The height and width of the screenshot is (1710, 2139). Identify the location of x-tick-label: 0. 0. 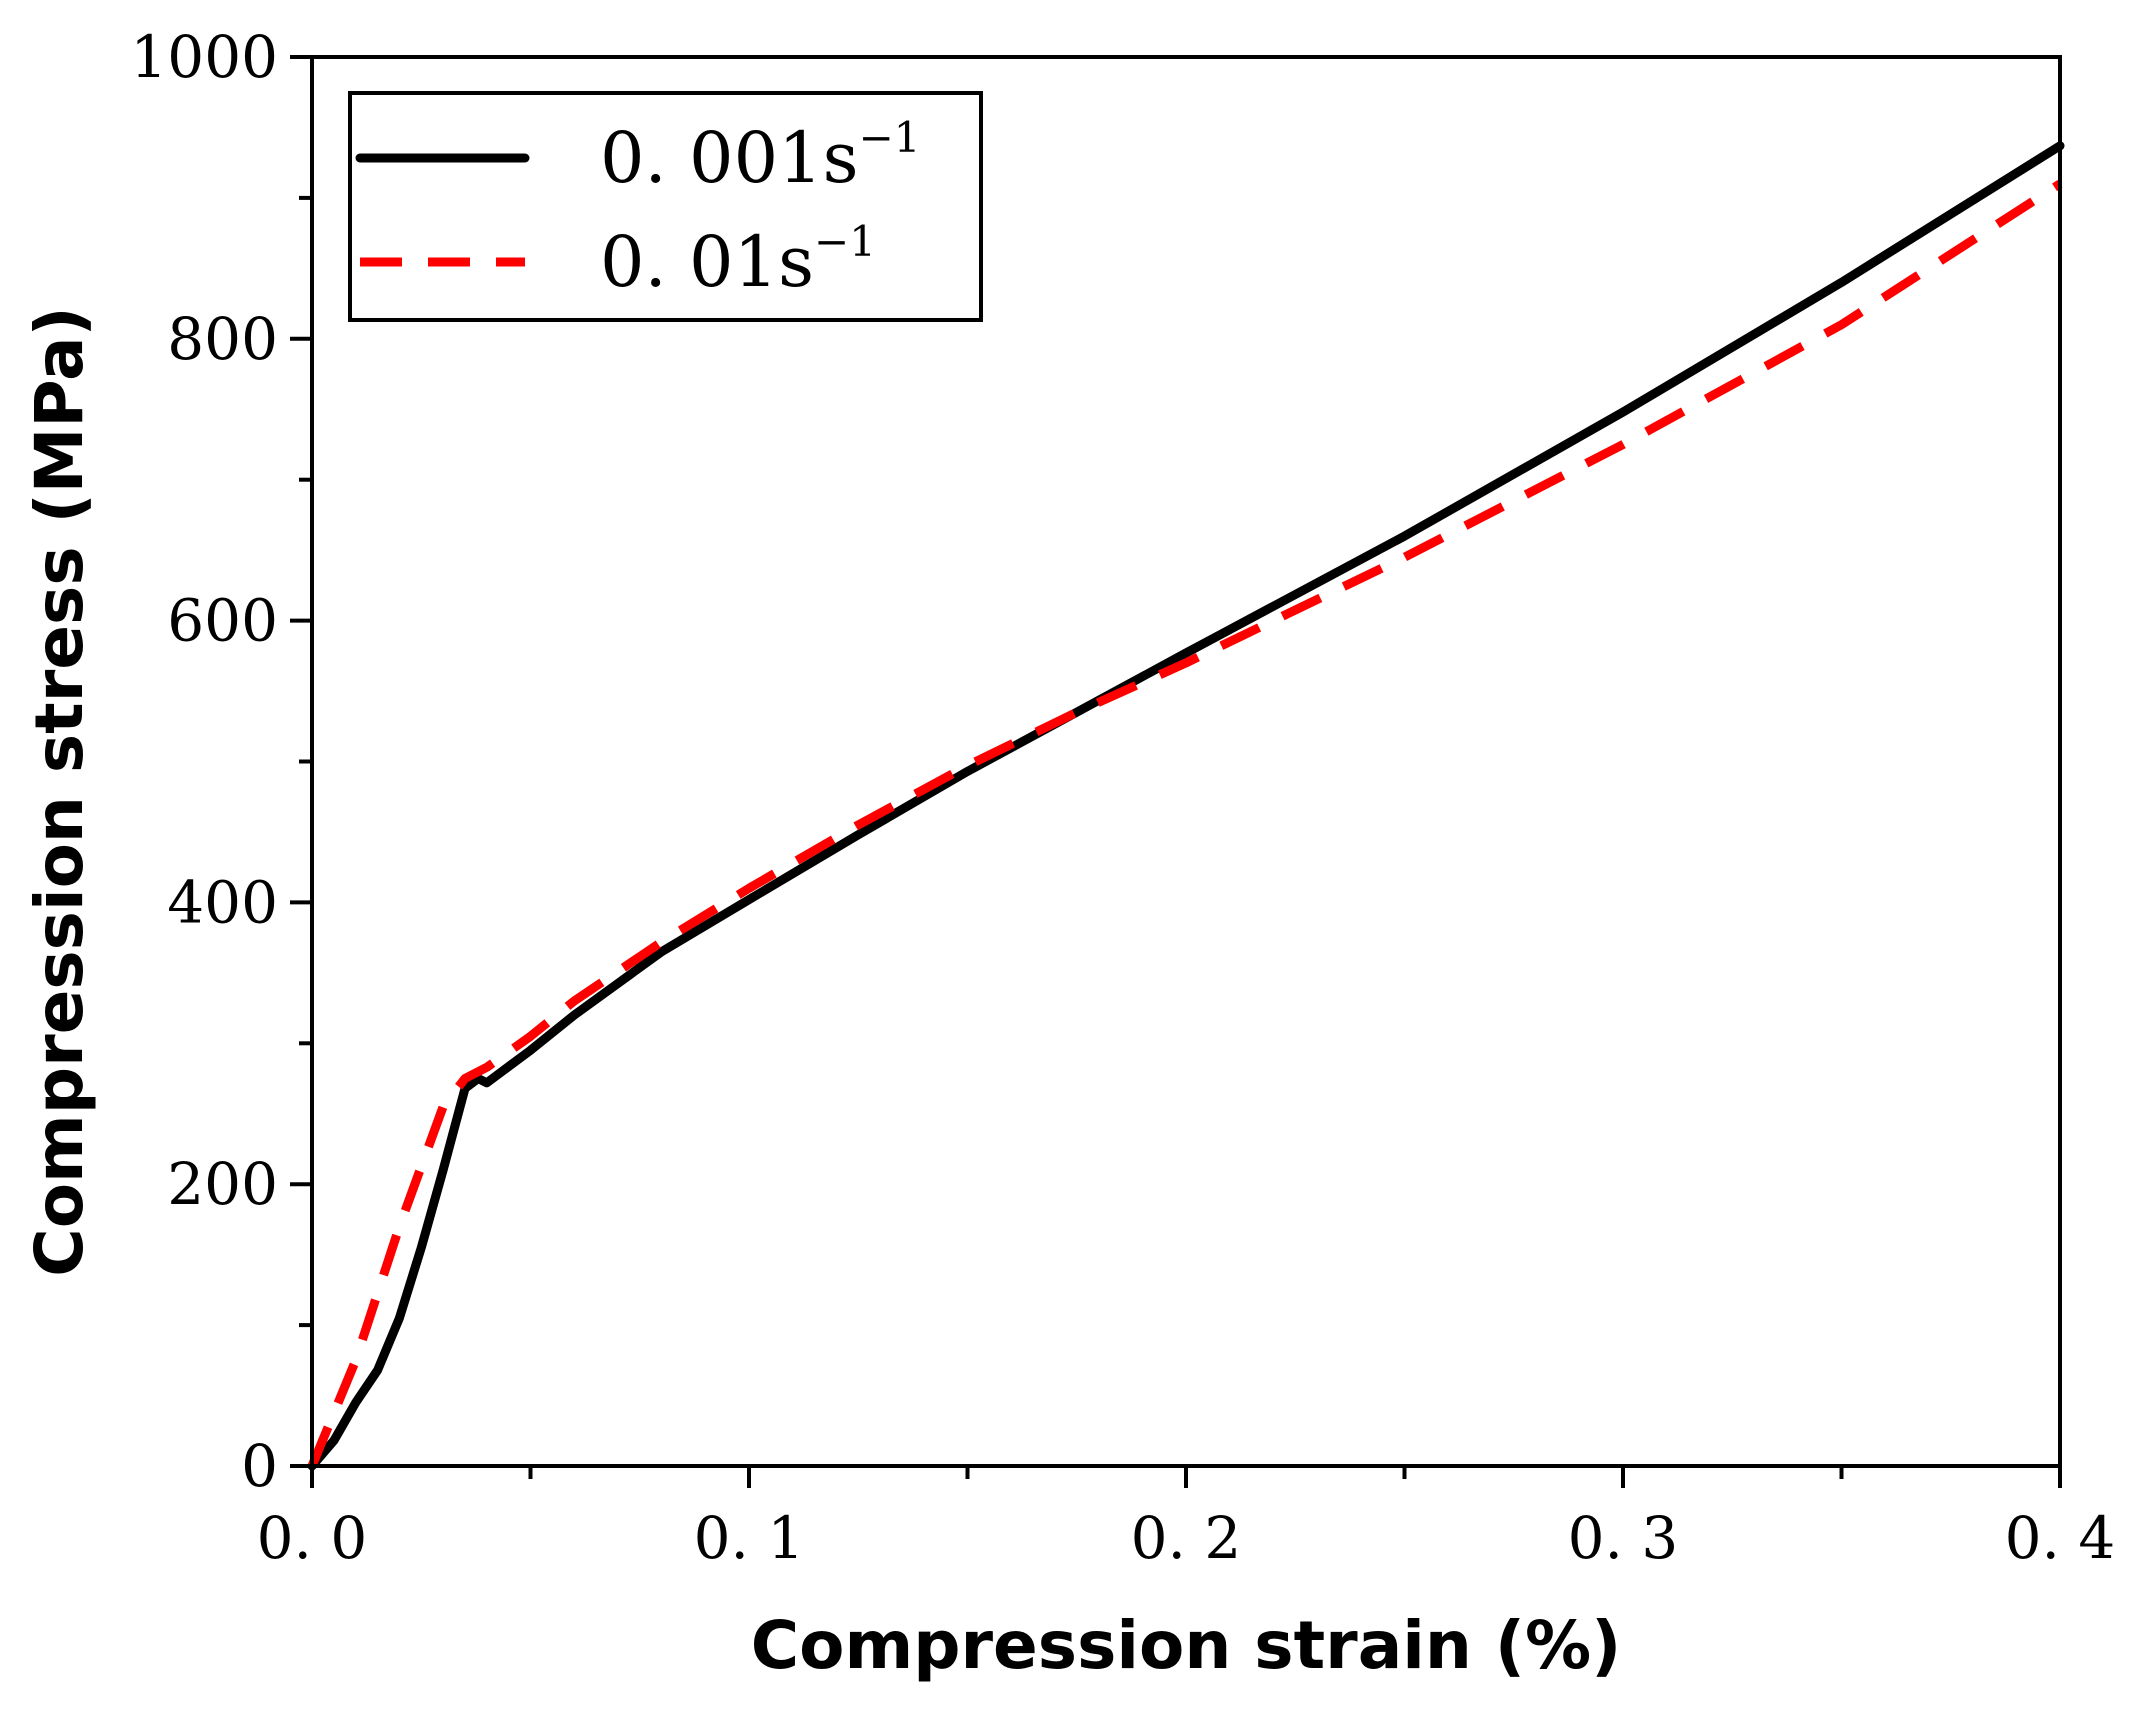
(312, 1538).